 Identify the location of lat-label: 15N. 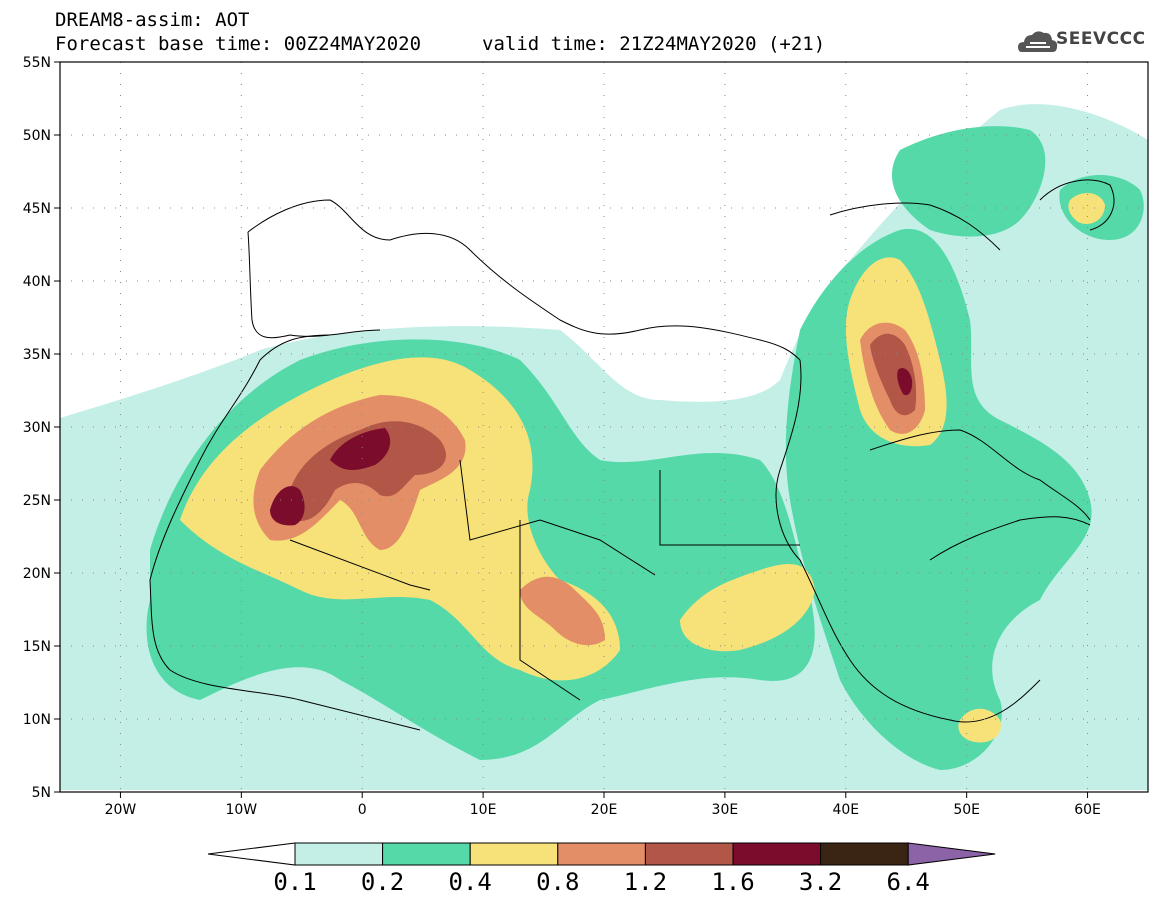
(37, 647).